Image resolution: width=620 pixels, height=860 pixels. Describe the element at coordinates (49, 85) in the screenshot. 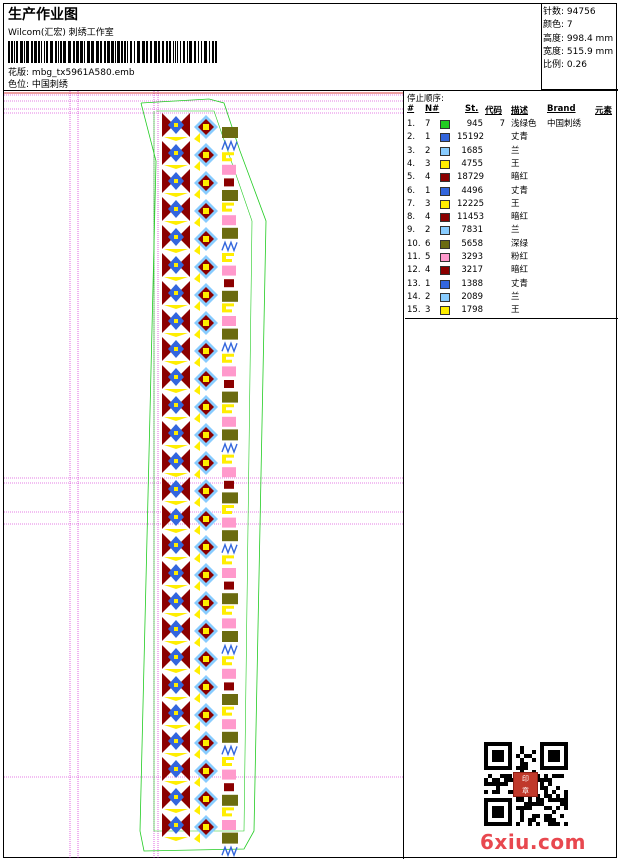

I see `color-value: 中国刺绣` at that location.